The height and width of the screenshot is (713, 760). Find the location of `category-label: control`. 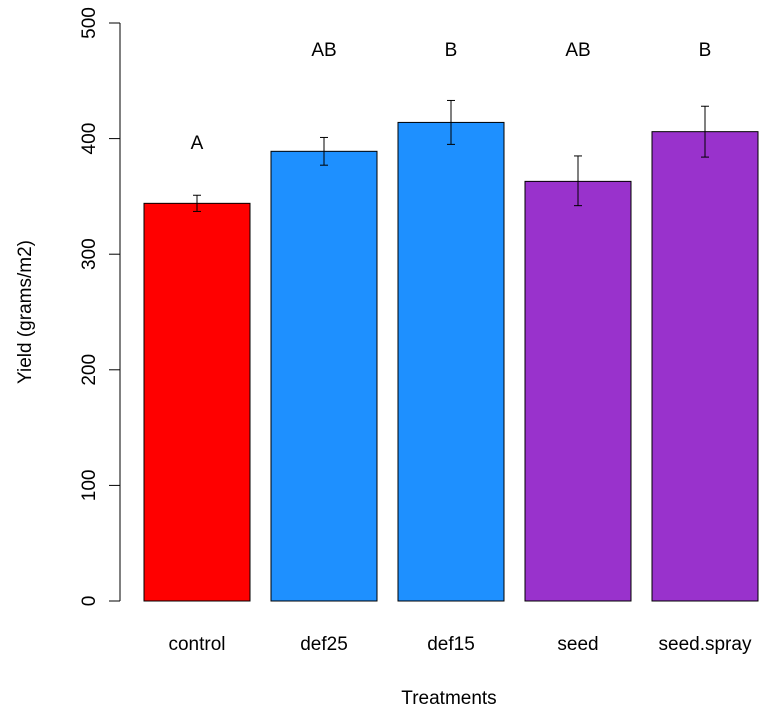

category-label: control is located at coordinates (196, 644).